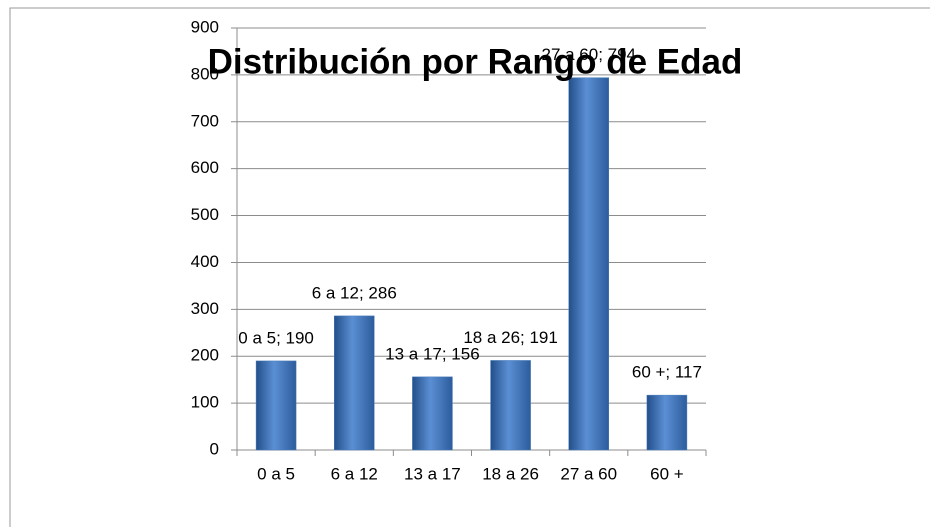  Describe the element at coordinates (205, 26) in the screenshot. I see `y-tick-label: 900` at that location.